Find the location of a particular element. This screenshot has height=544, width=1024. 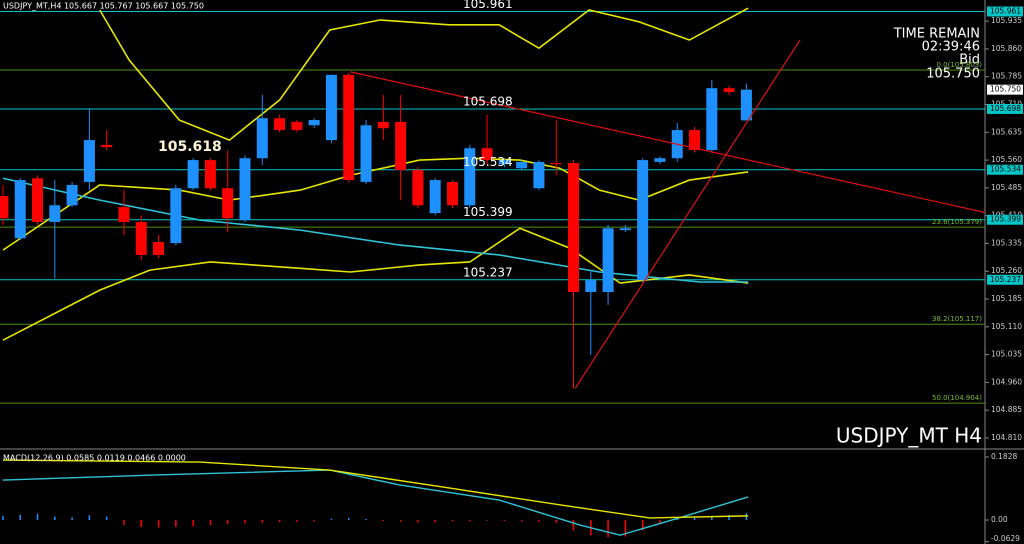

y-tick-label: 105.560 is located at coordinates (1006, 159).